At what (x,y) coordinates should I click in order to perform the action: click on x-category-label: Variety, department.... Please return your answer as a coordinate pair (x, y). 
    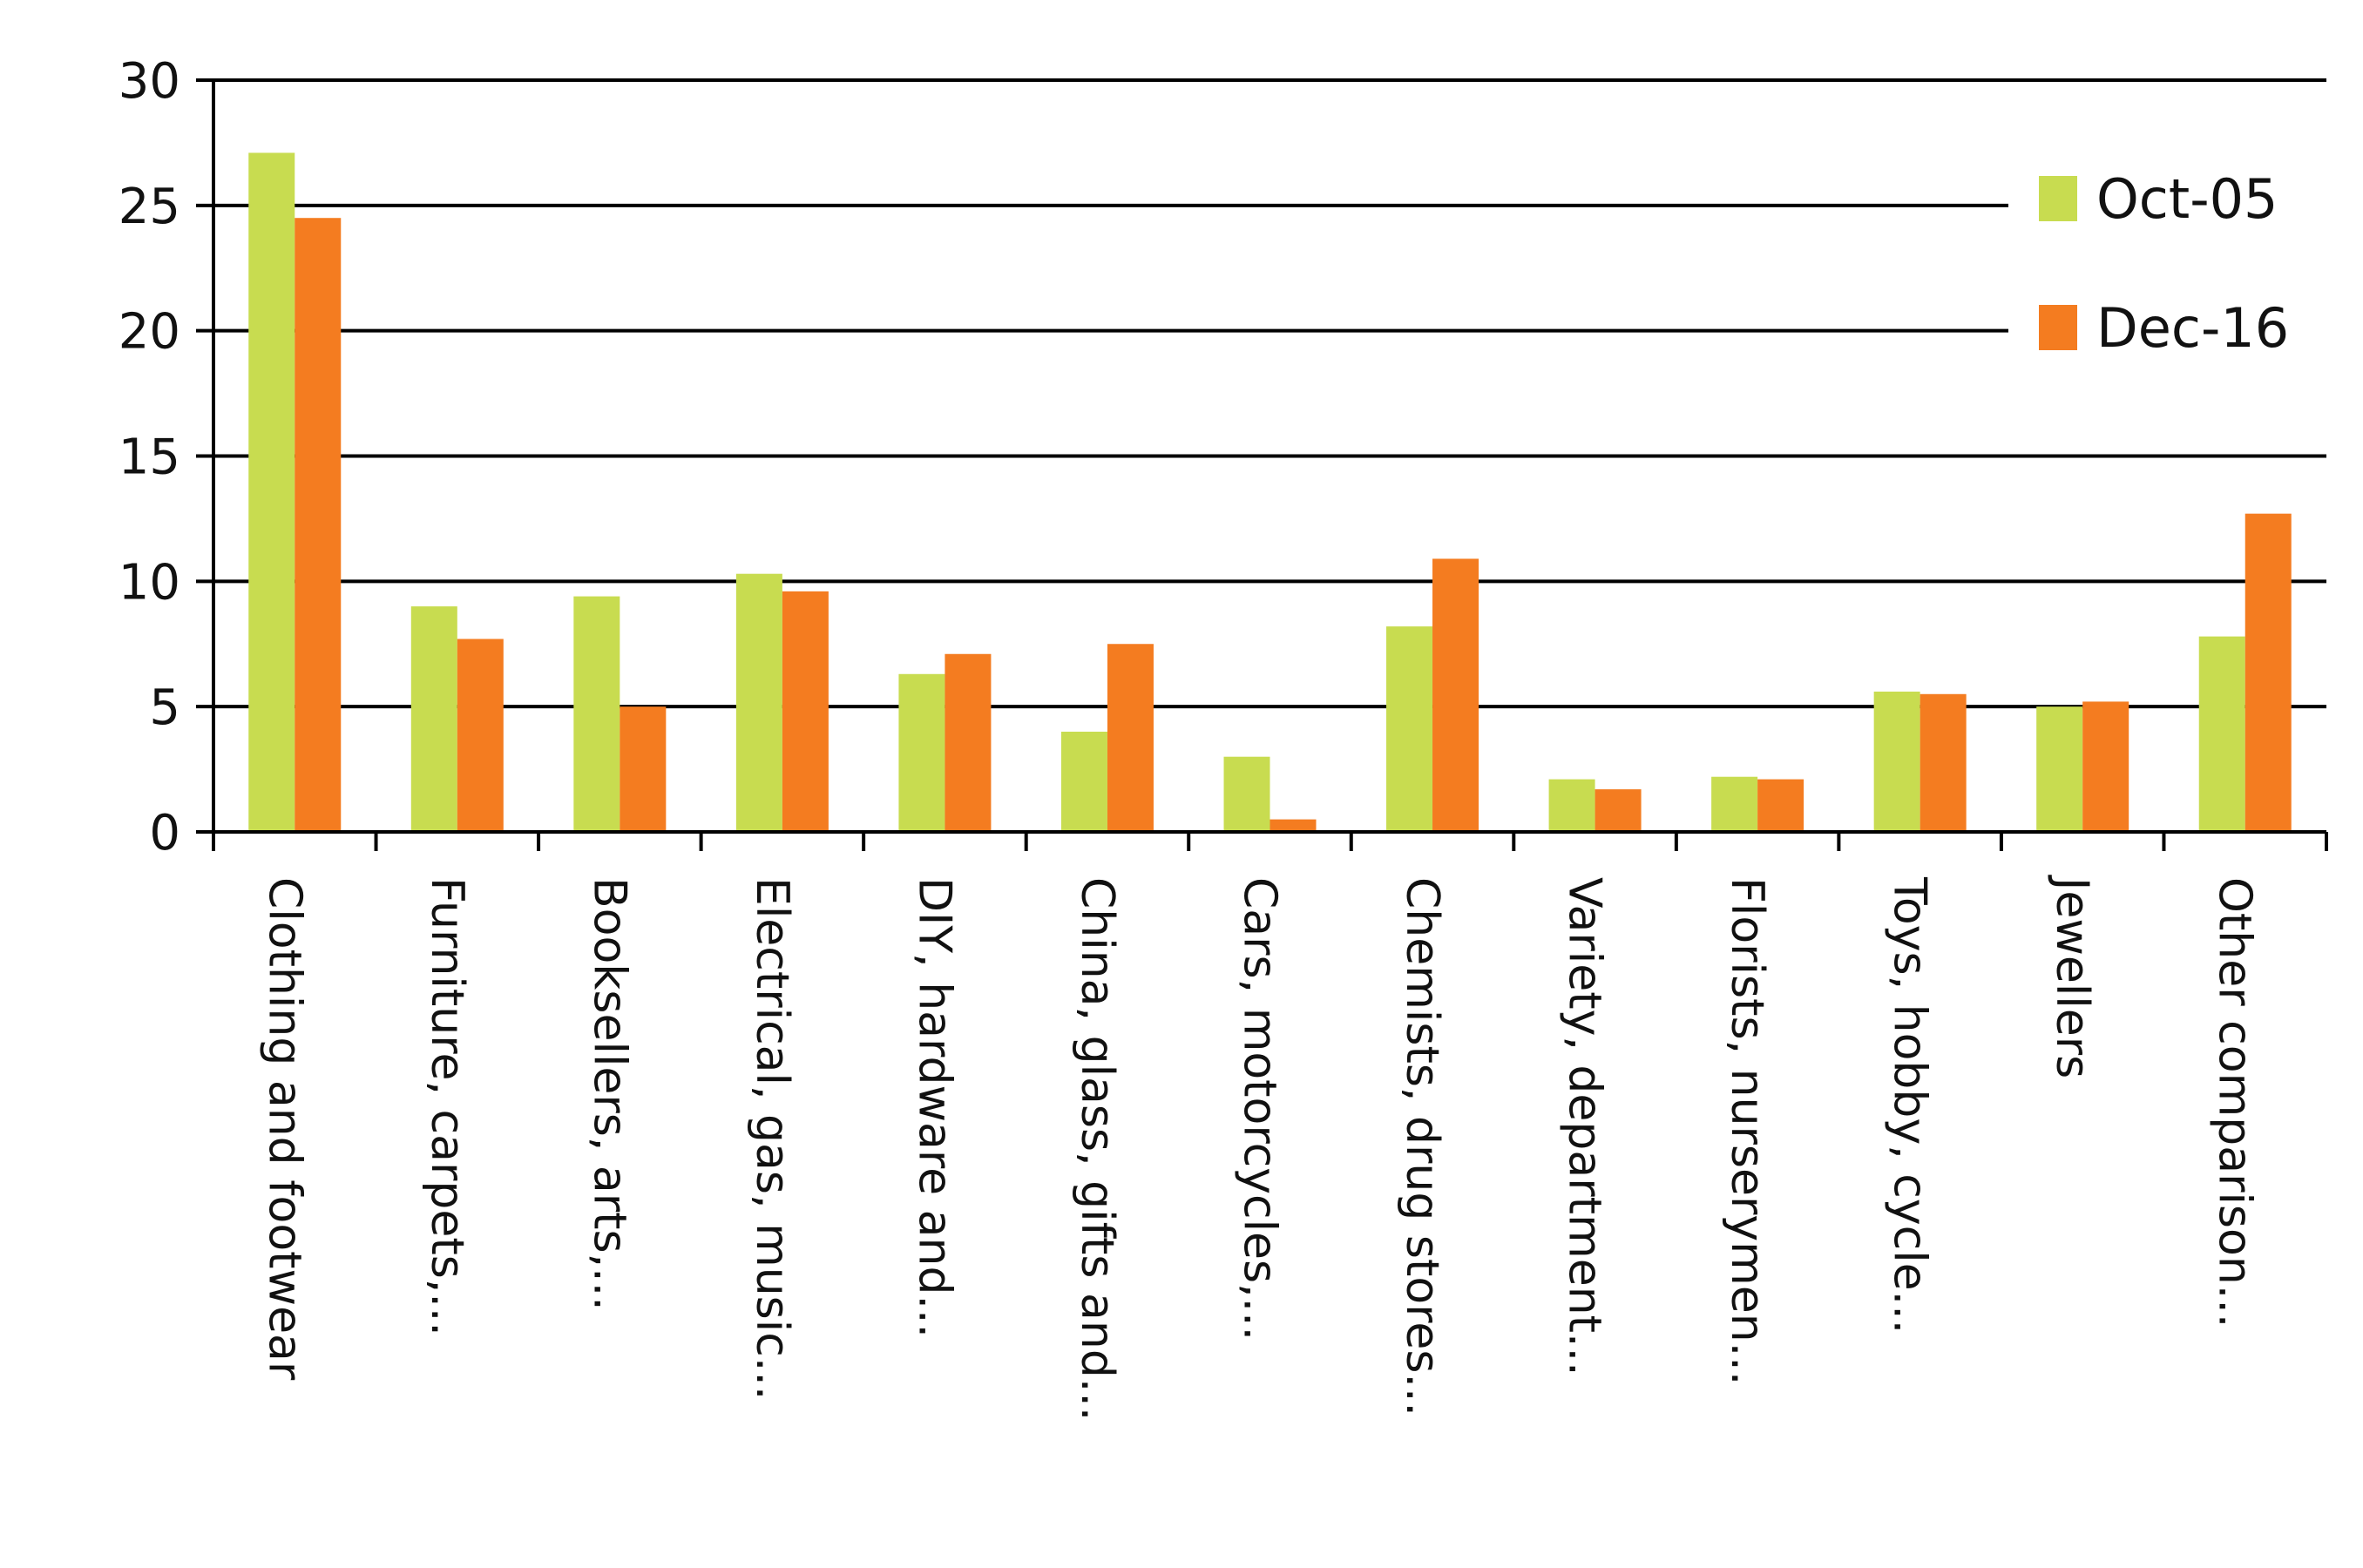
    Looking at the image, I should click on (1585, 1126).